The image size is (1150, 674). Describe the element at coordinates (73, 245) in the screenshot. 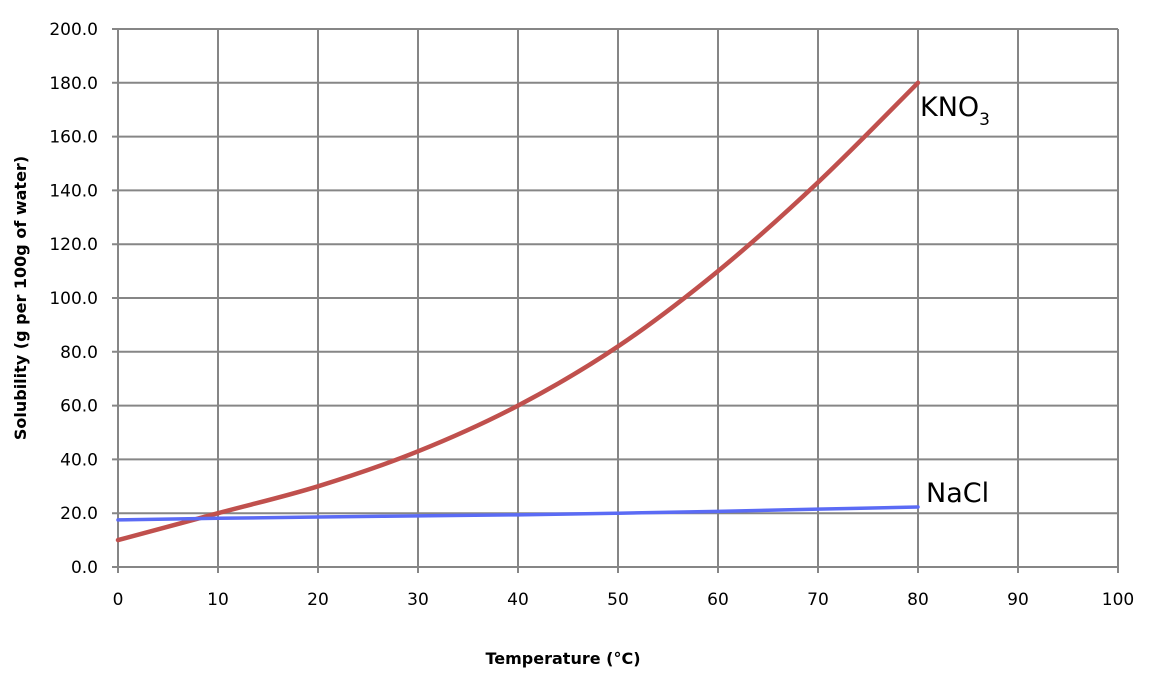

I see `y-tick-label: 120.0` at that location.